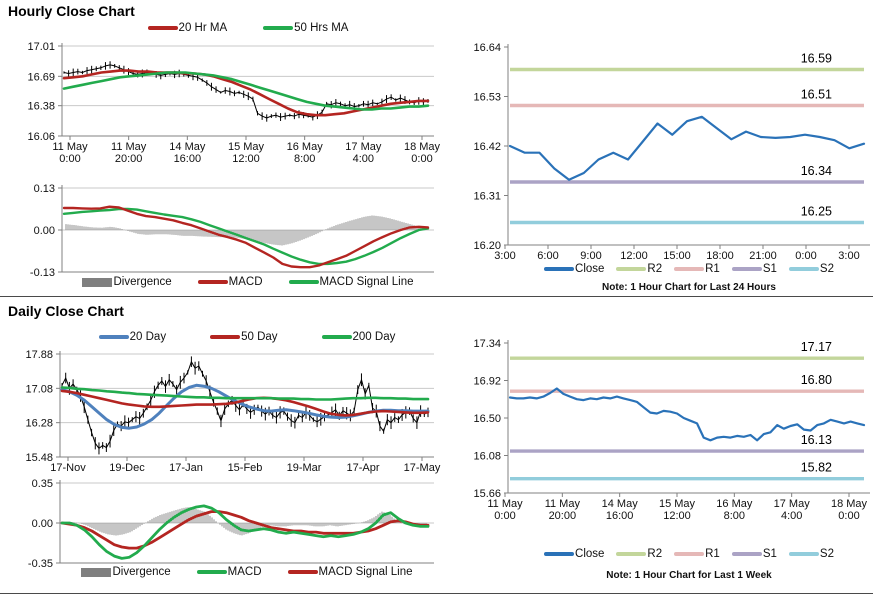  I want to click on series-200-day, so click(245, 393).